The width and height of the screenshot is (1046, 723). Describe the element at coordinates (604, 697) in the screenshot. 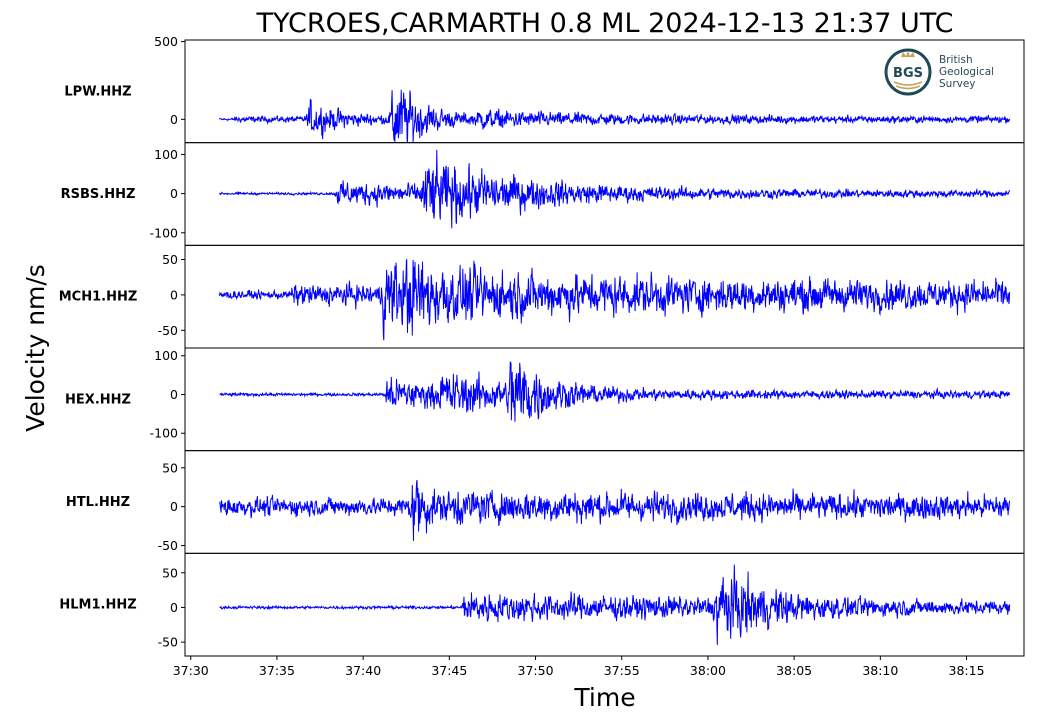

I see `x-axis-label: Time` at that location.